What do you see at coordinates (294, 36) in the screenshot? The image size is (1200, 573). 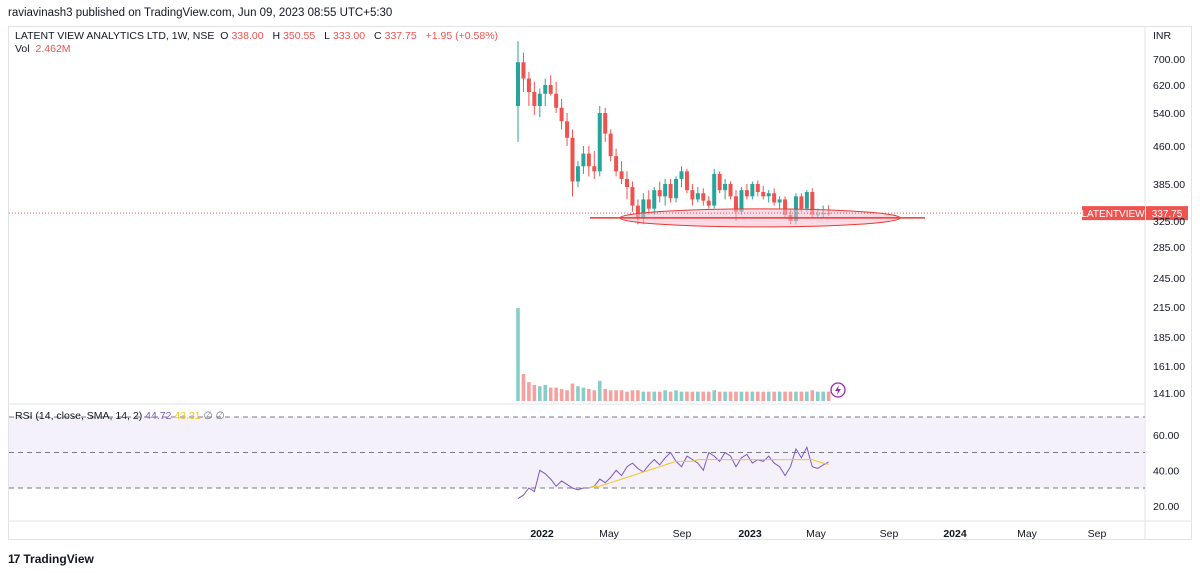 I see `legend-high: H 350.55` at bounding box center [294, 36].